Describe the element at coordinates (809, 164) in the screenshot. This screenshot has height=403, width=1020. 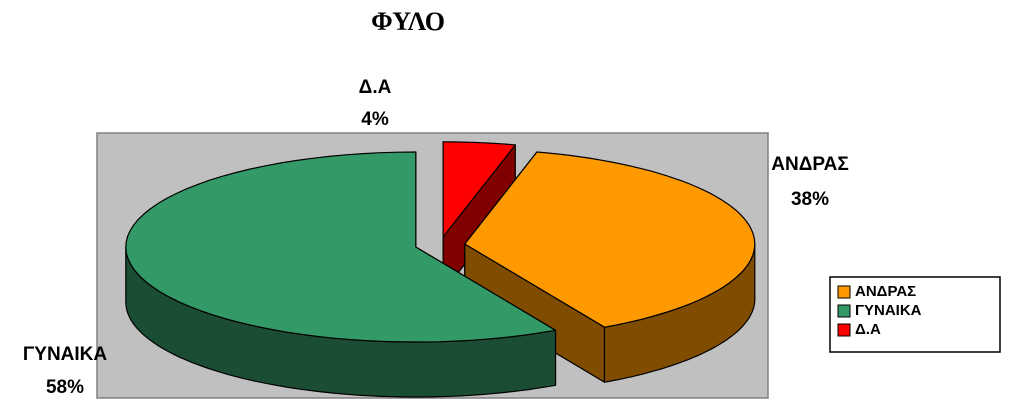
I see `data-label-name: ΑΝΔΡΑΣ` at that location.